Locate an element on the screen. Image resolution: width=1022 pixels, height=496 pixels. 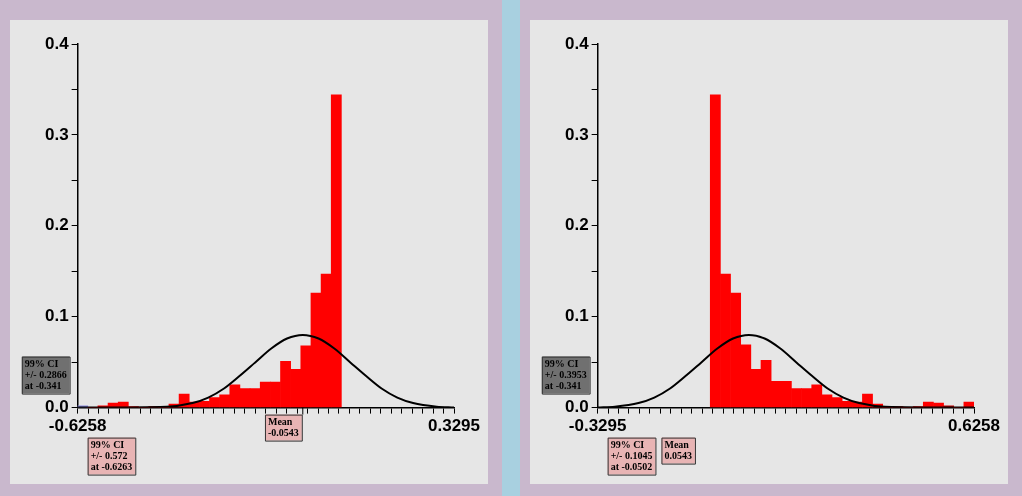
text: Mean 0.0543 is located at coordinates (678, 450).